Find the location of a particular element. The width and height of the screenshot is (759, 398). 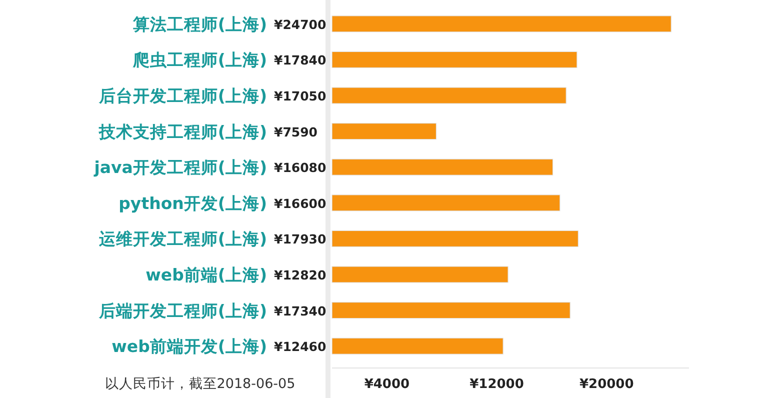

y-tick-label: web前端(上海) is located at coordinates (206, 275).